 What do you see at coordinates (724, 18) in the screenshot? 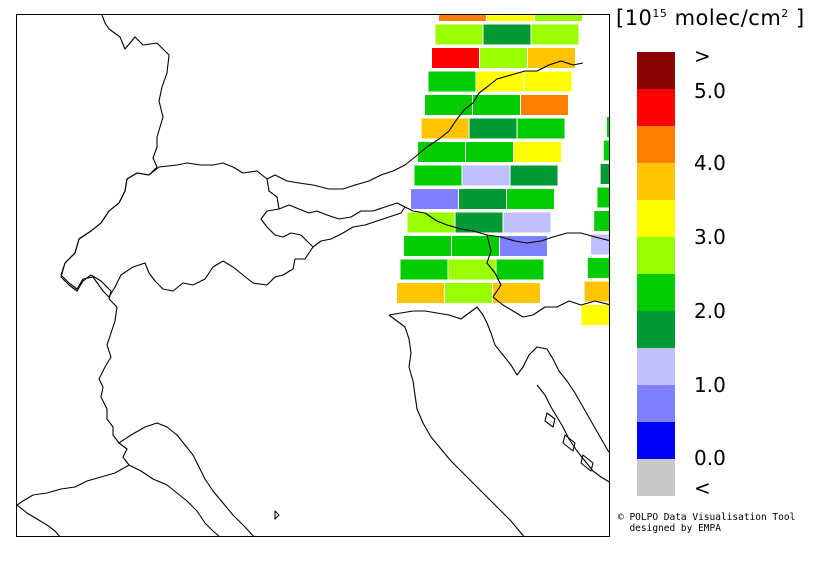
I see `unit-mid: molec/cm` at bounding box center [724, 18].